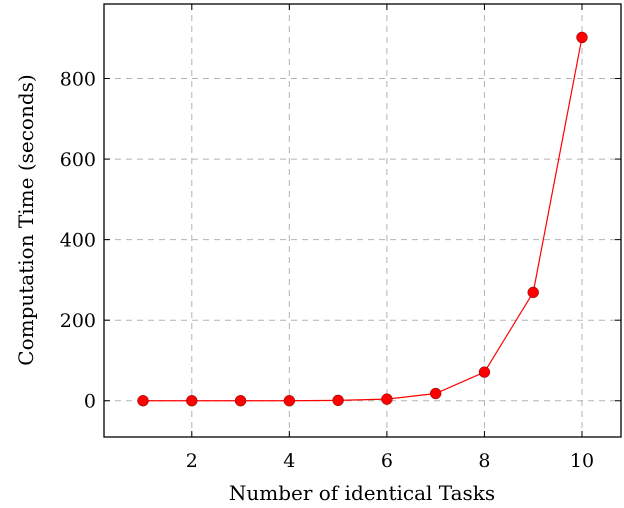  I want to click on x-tick-label: 4, so click(289, 461).